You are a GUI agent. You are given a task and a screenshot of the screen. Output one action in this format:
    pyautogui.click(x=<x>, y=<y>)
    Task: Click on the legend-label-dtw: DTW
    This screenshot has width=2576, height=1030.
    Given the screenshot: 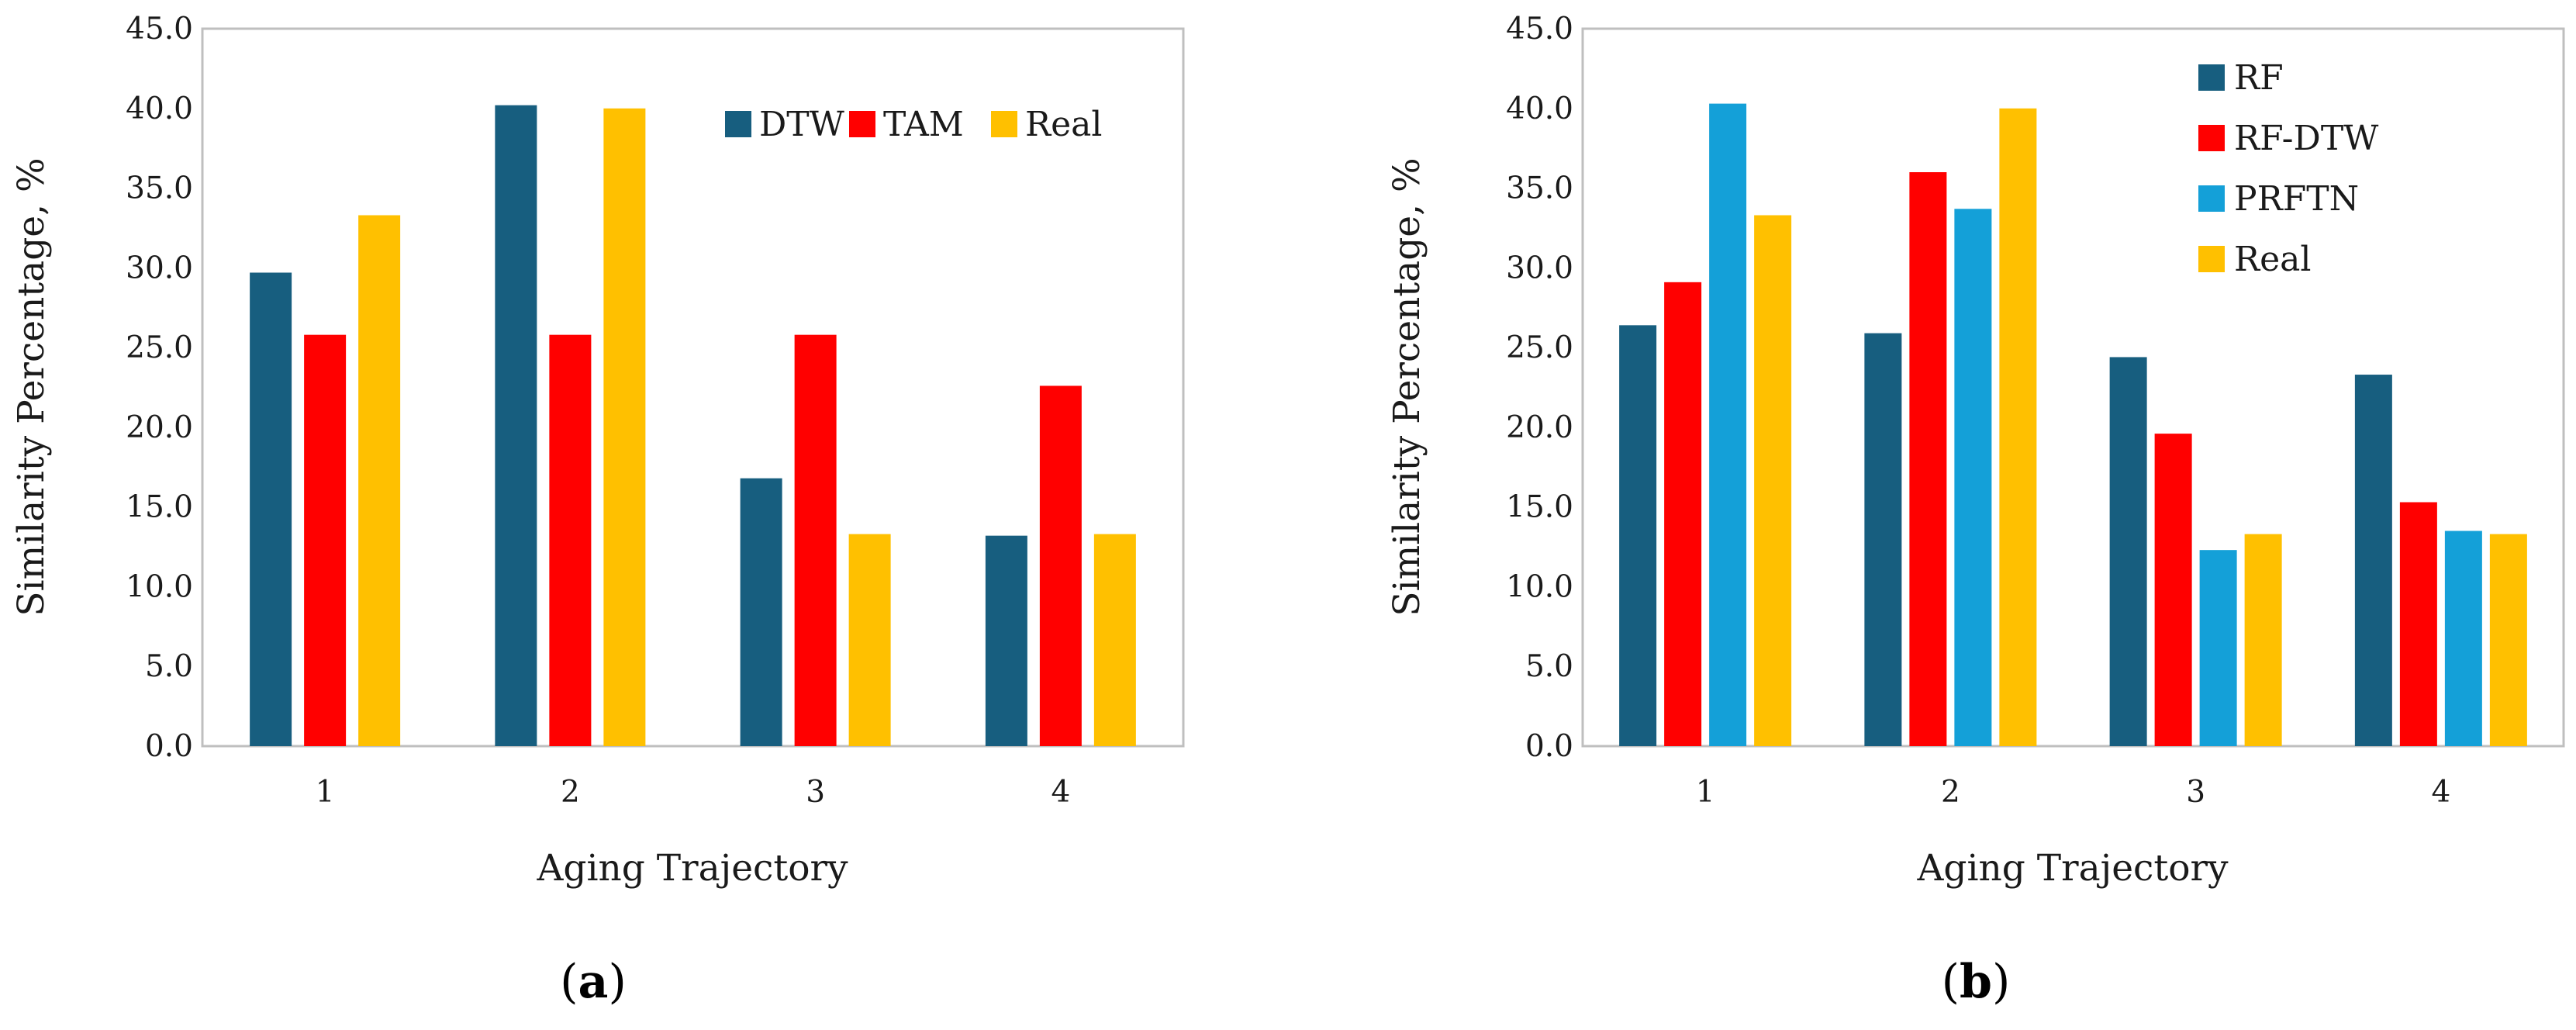 What is the action you would take?
    pyautogui.click(x=802, y=125)
    